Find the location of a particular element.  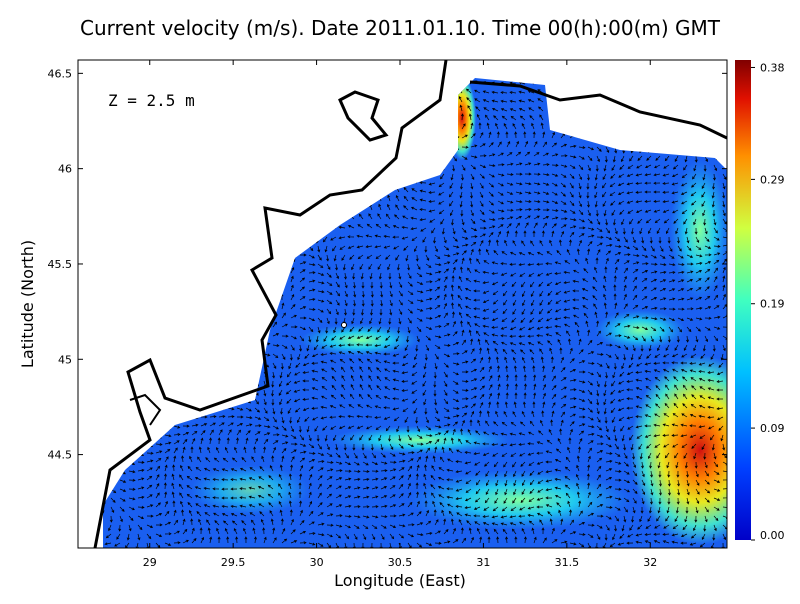

colorbar-tick-label: 0.38 is located at coordinates (772, 67).